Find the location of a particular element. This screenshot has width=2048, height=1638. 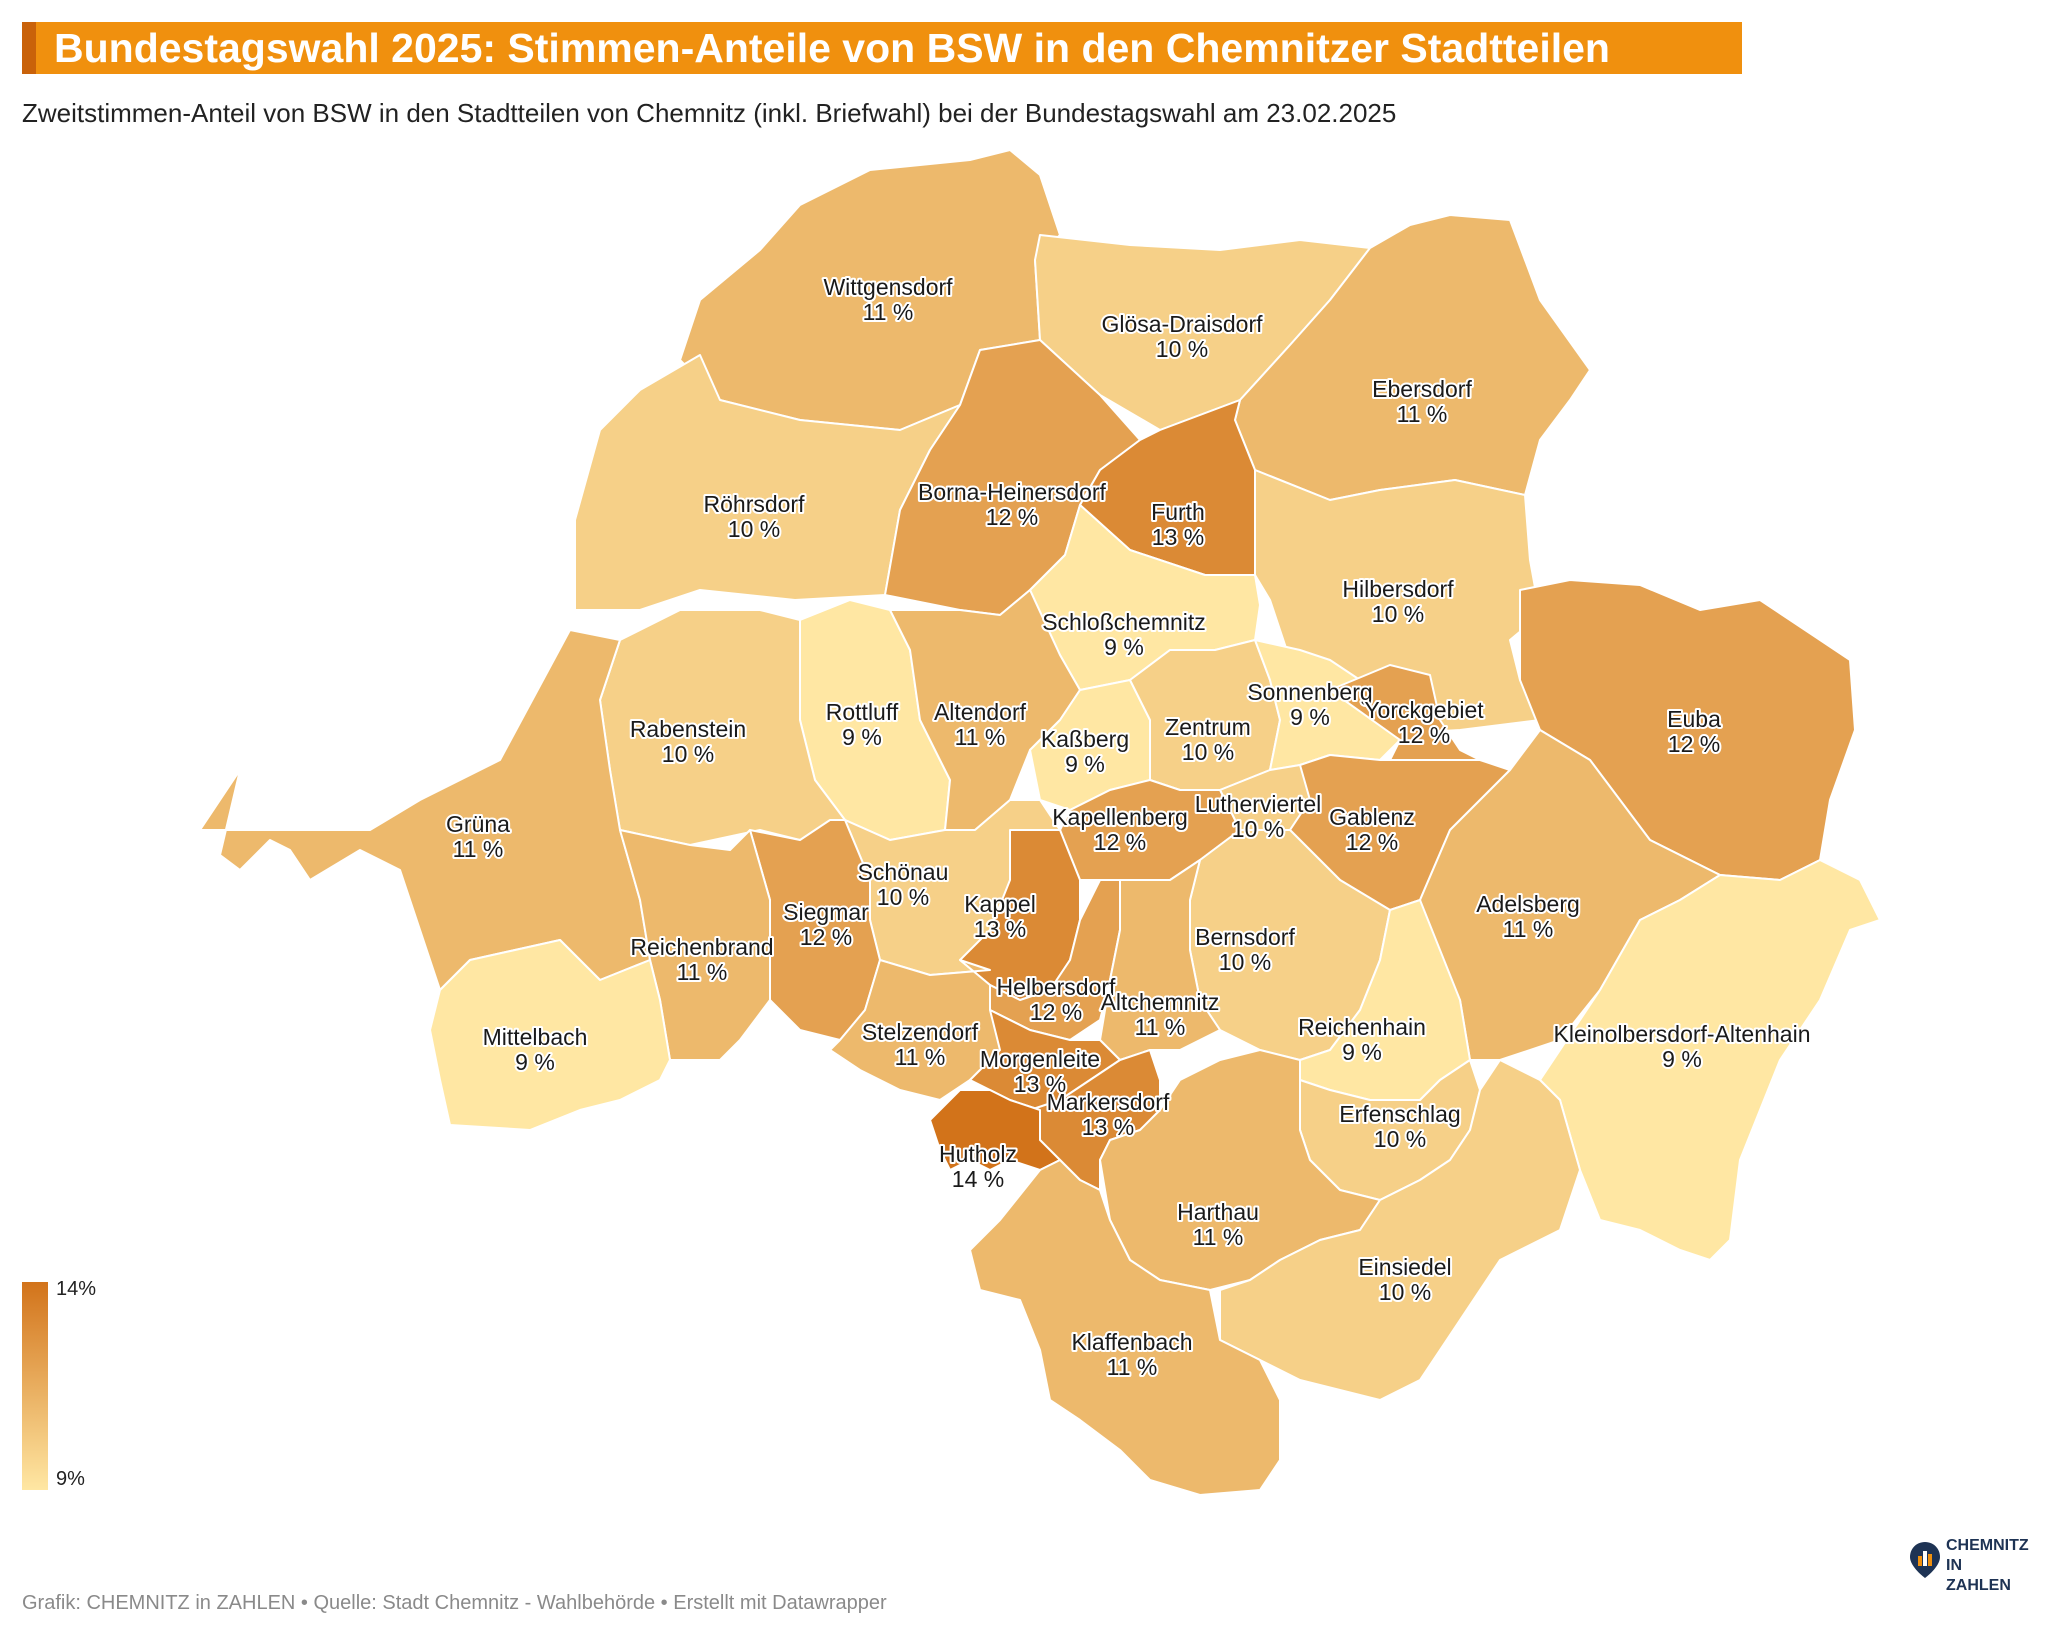

district-value-reichenbrand: 11 % is located at coordinates (702, 972).